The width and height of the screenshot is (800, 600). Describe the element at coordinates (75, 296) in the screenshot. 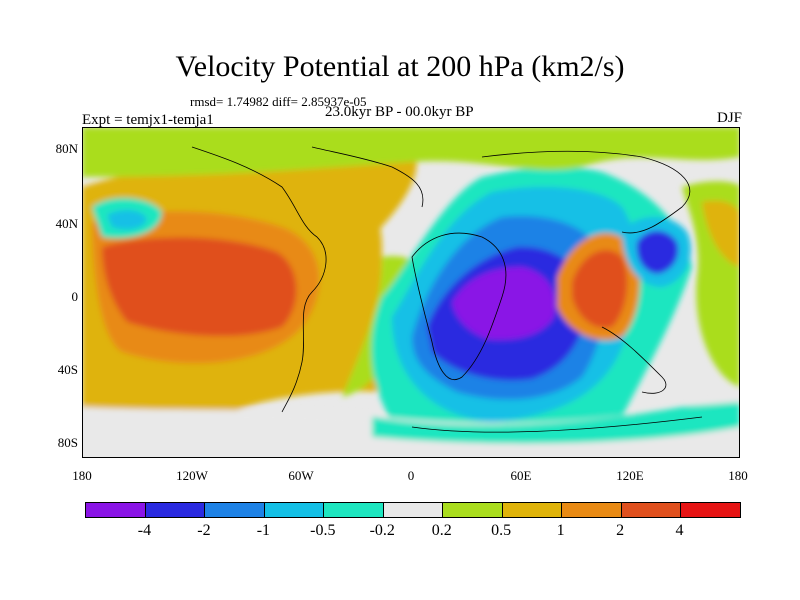

I see `y-tick-label: 0` at that location.